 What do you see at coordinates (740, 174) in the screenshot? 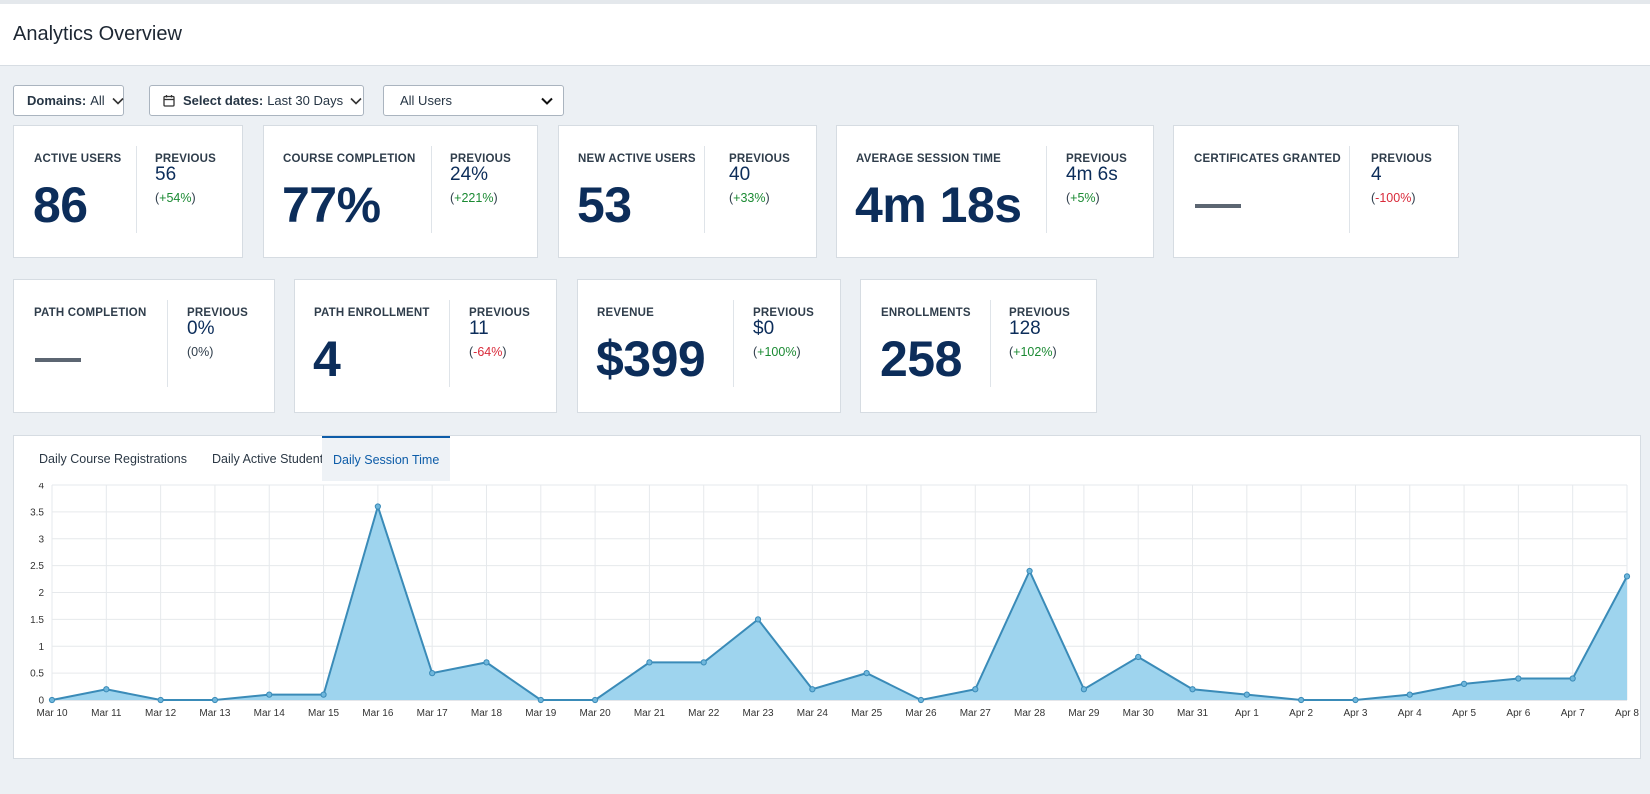
I see `previous-value: 40` at bounding box center [740, 174].